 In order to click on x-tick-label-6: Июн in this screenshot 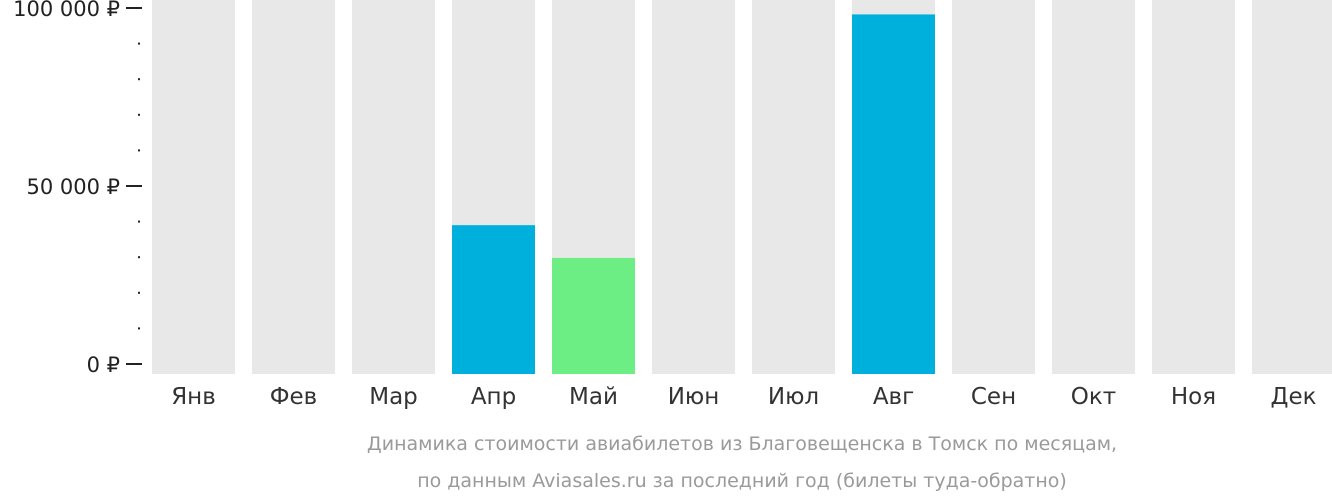, I will do `click(694, 397)`.